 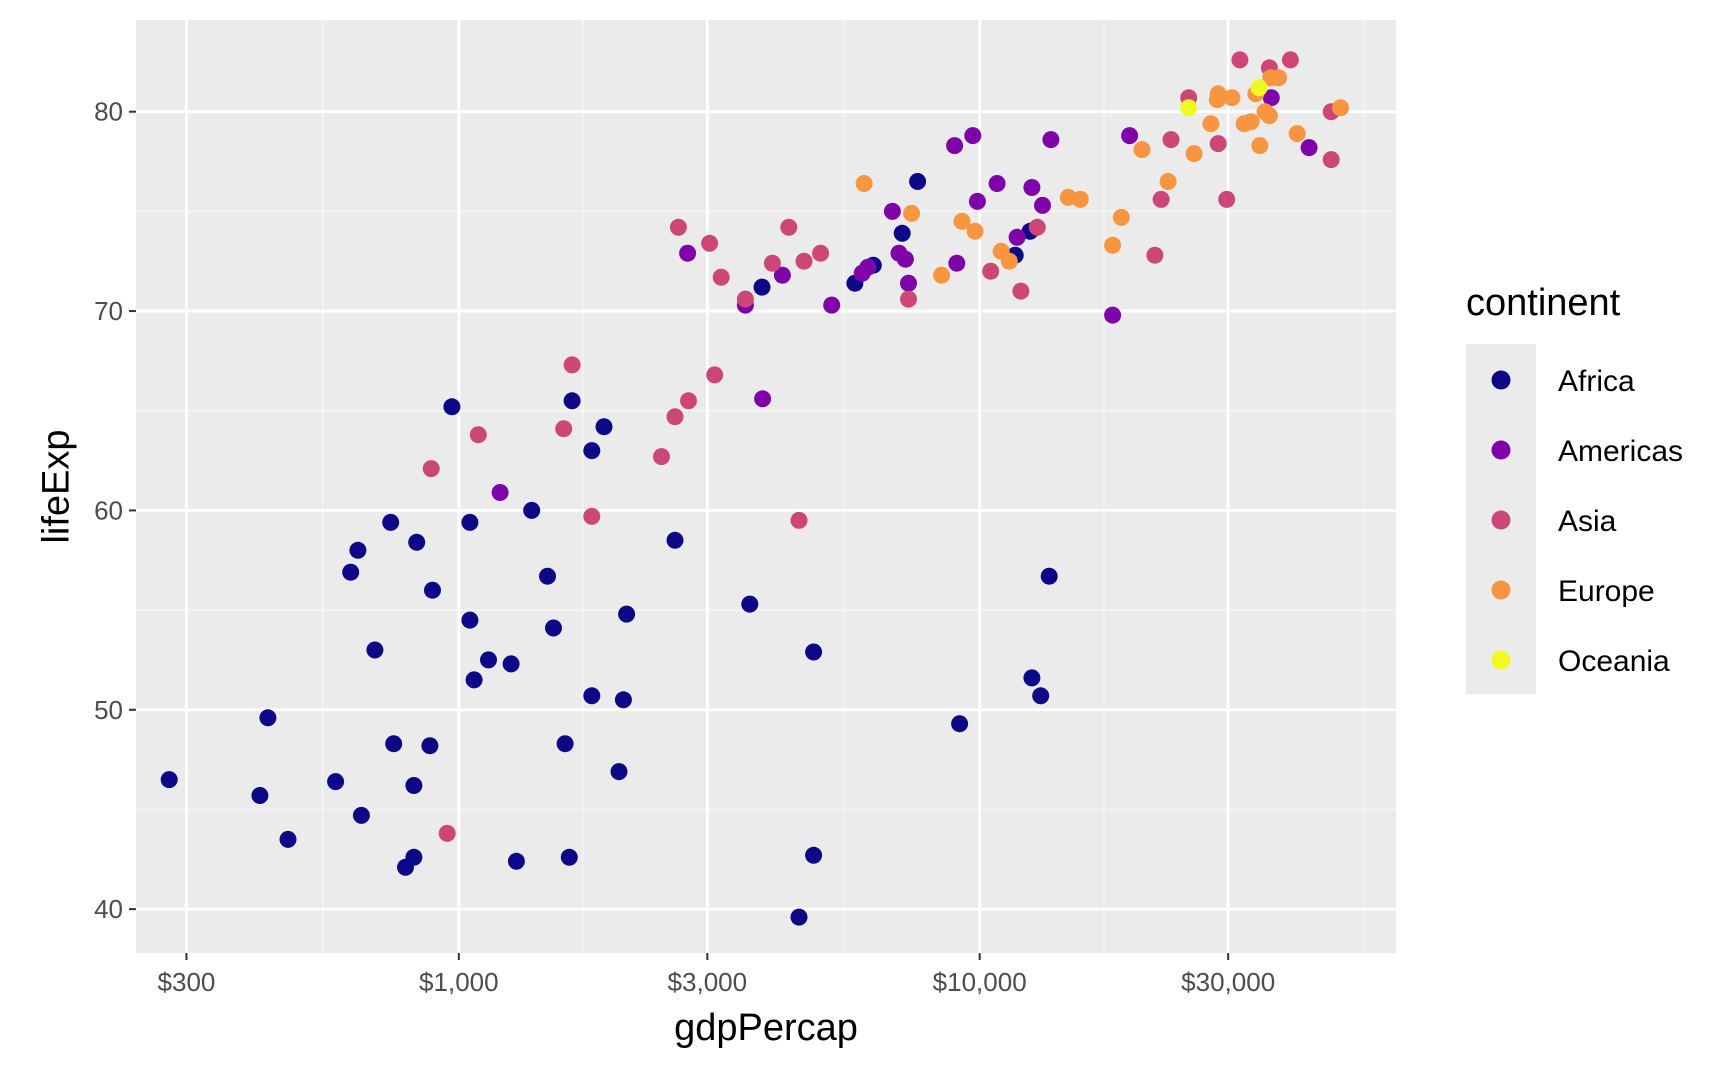 I want to click on legend-title: continent, so click(x=1543, y=303).